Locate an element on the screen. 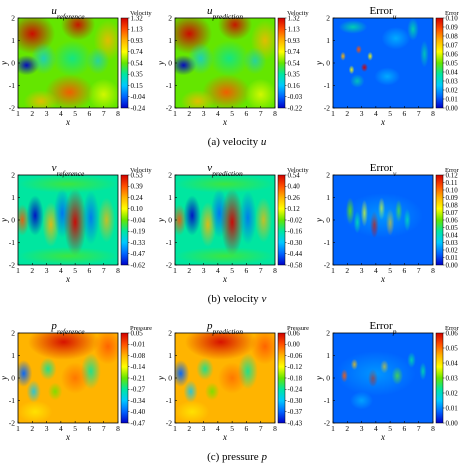 Image resolution: width=474 pixels, height=470 pixels. plot-title: vreference is located at coordinates (68, 170).